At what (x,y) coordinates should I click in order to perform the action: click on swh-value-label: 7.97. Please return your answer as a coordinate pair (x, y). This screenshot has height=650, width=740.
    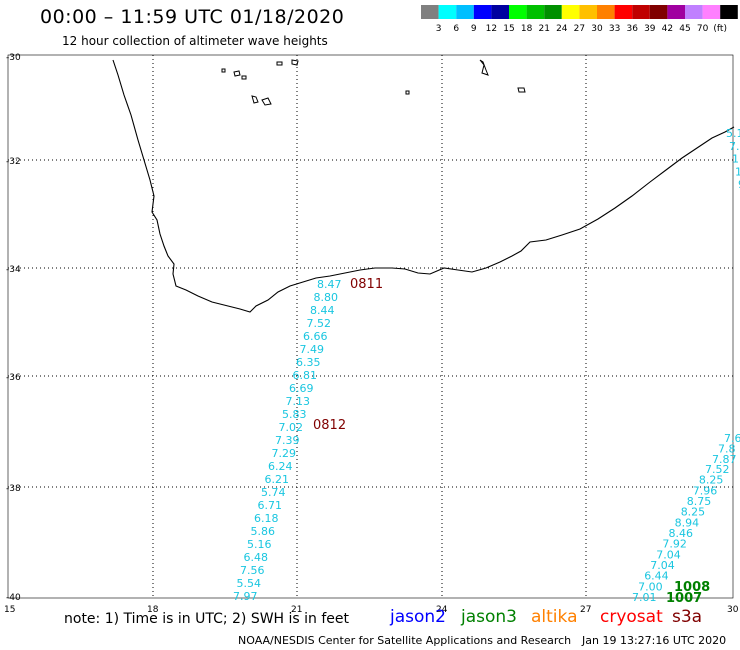
    Looking at the image, I should click on (245, 596).